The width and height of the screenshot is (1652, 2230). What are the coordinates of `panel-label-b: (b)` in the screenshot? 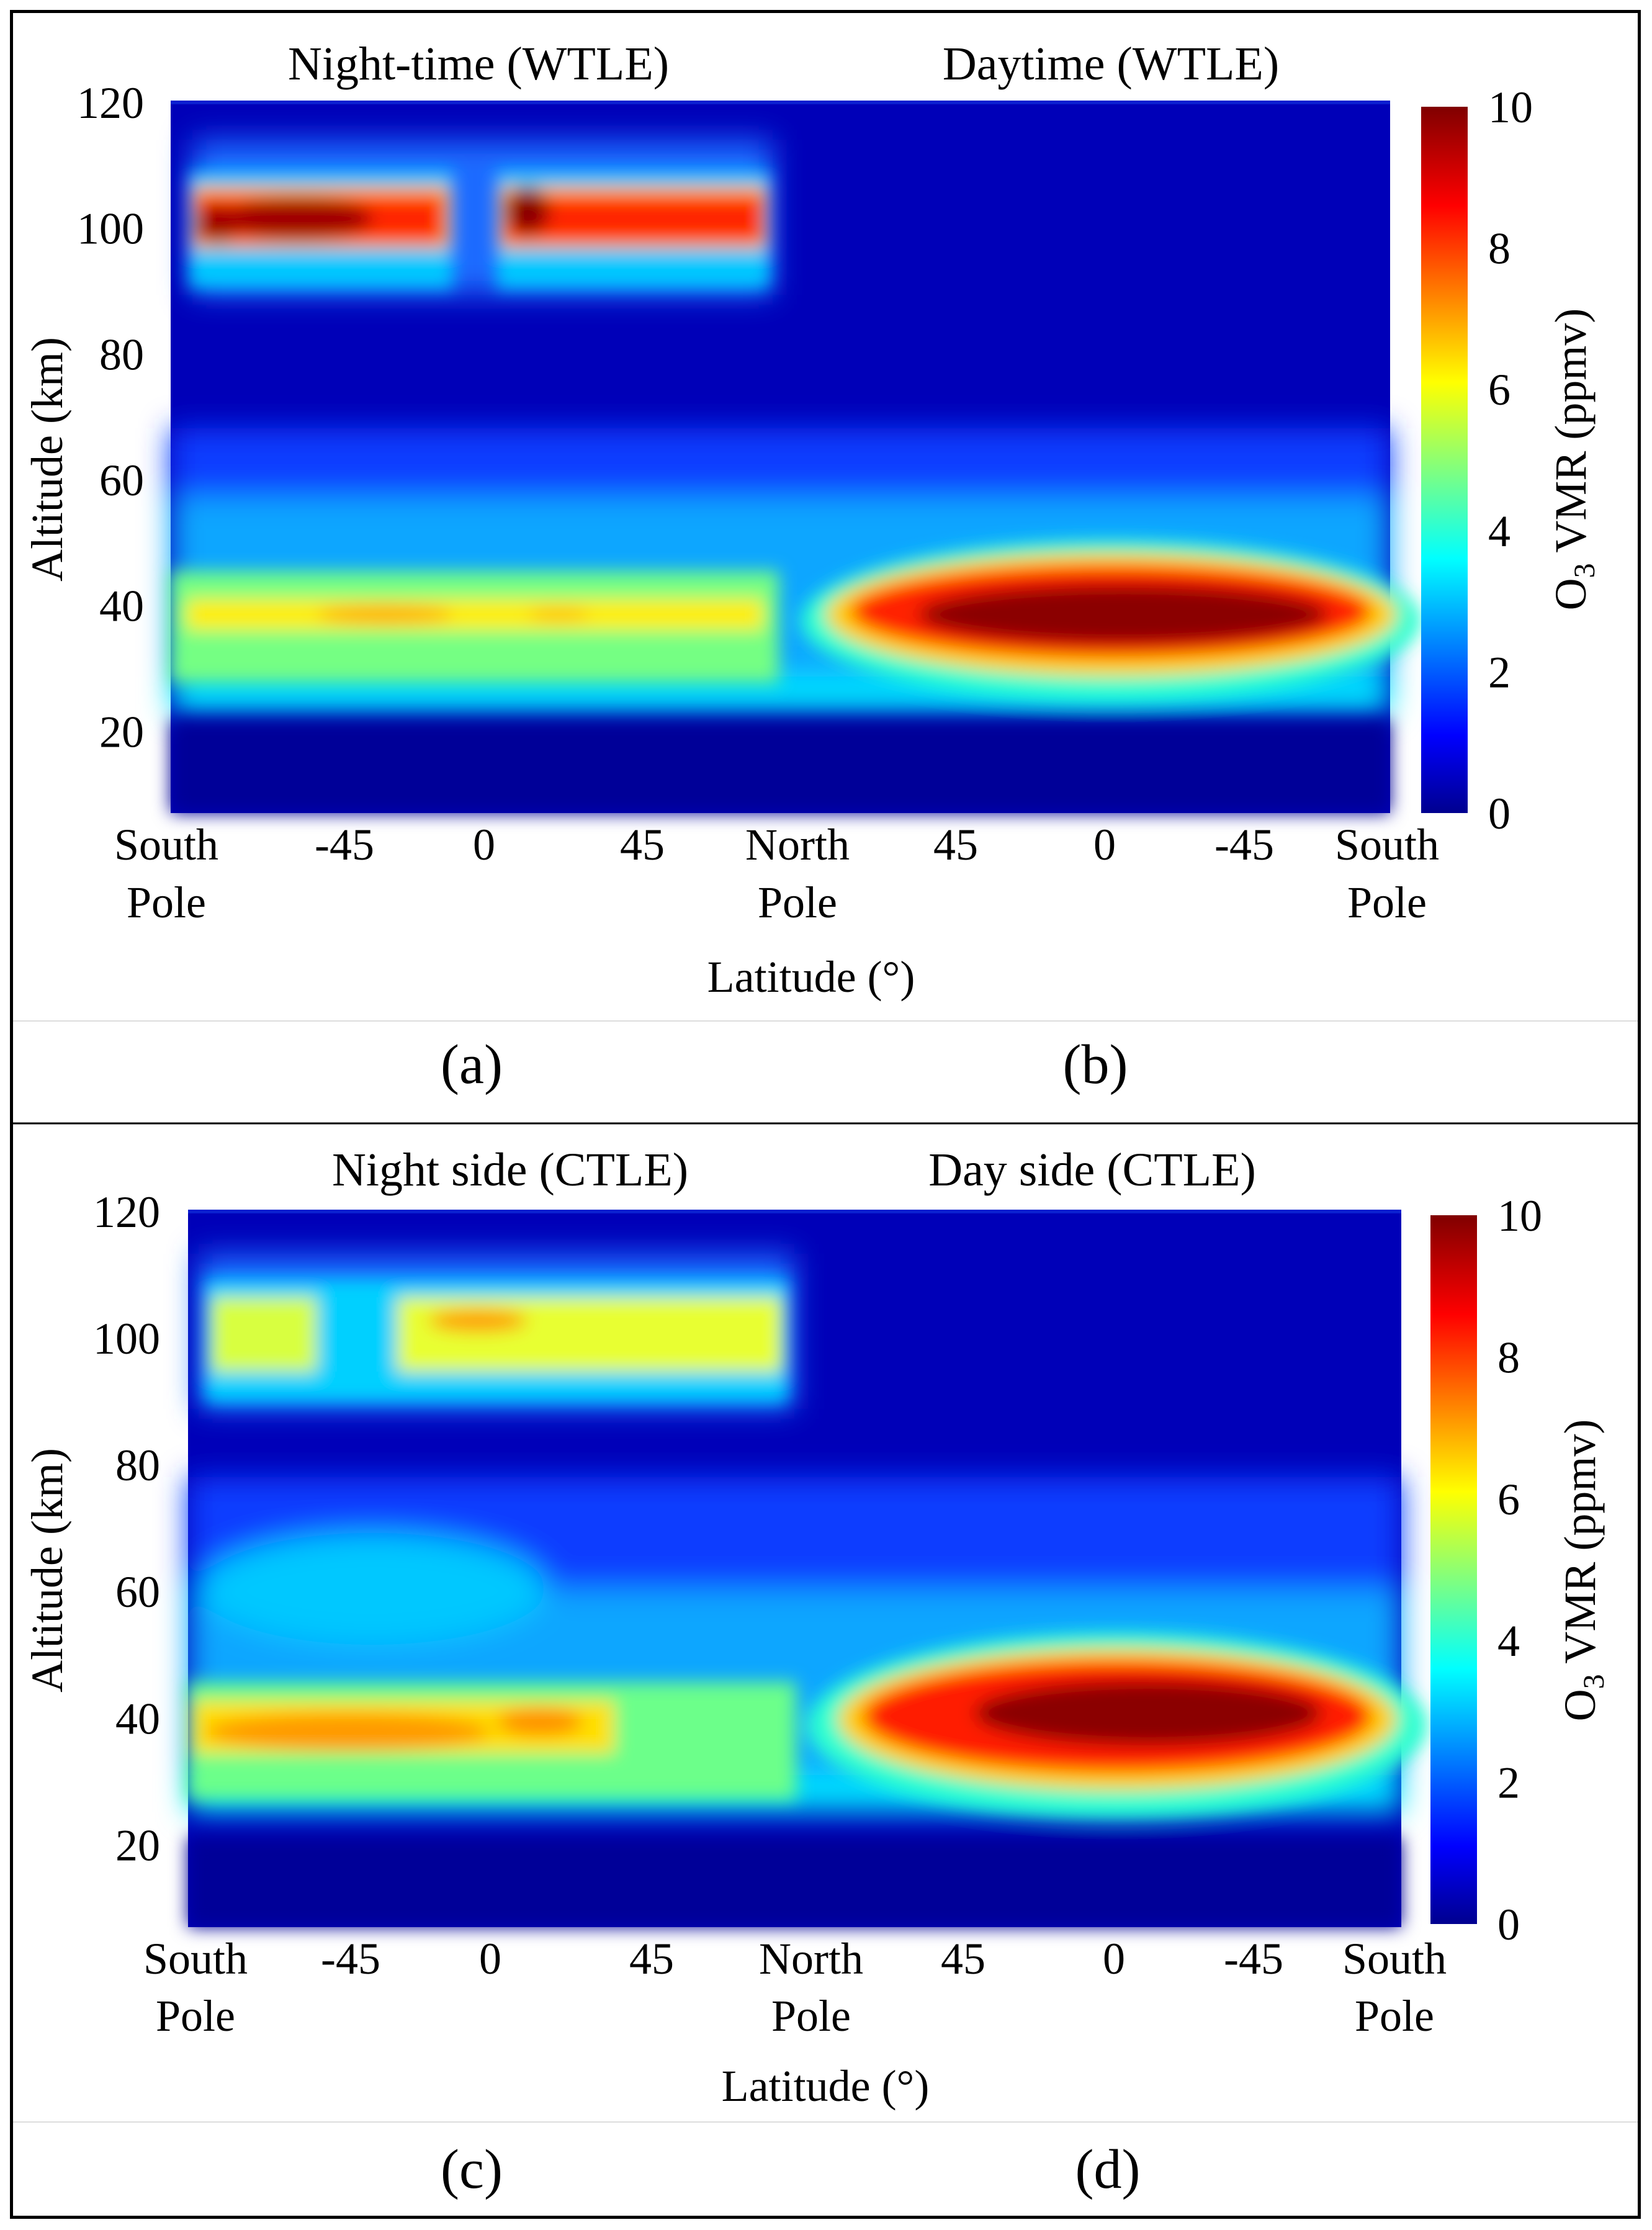 It's located at (1095, 1065).